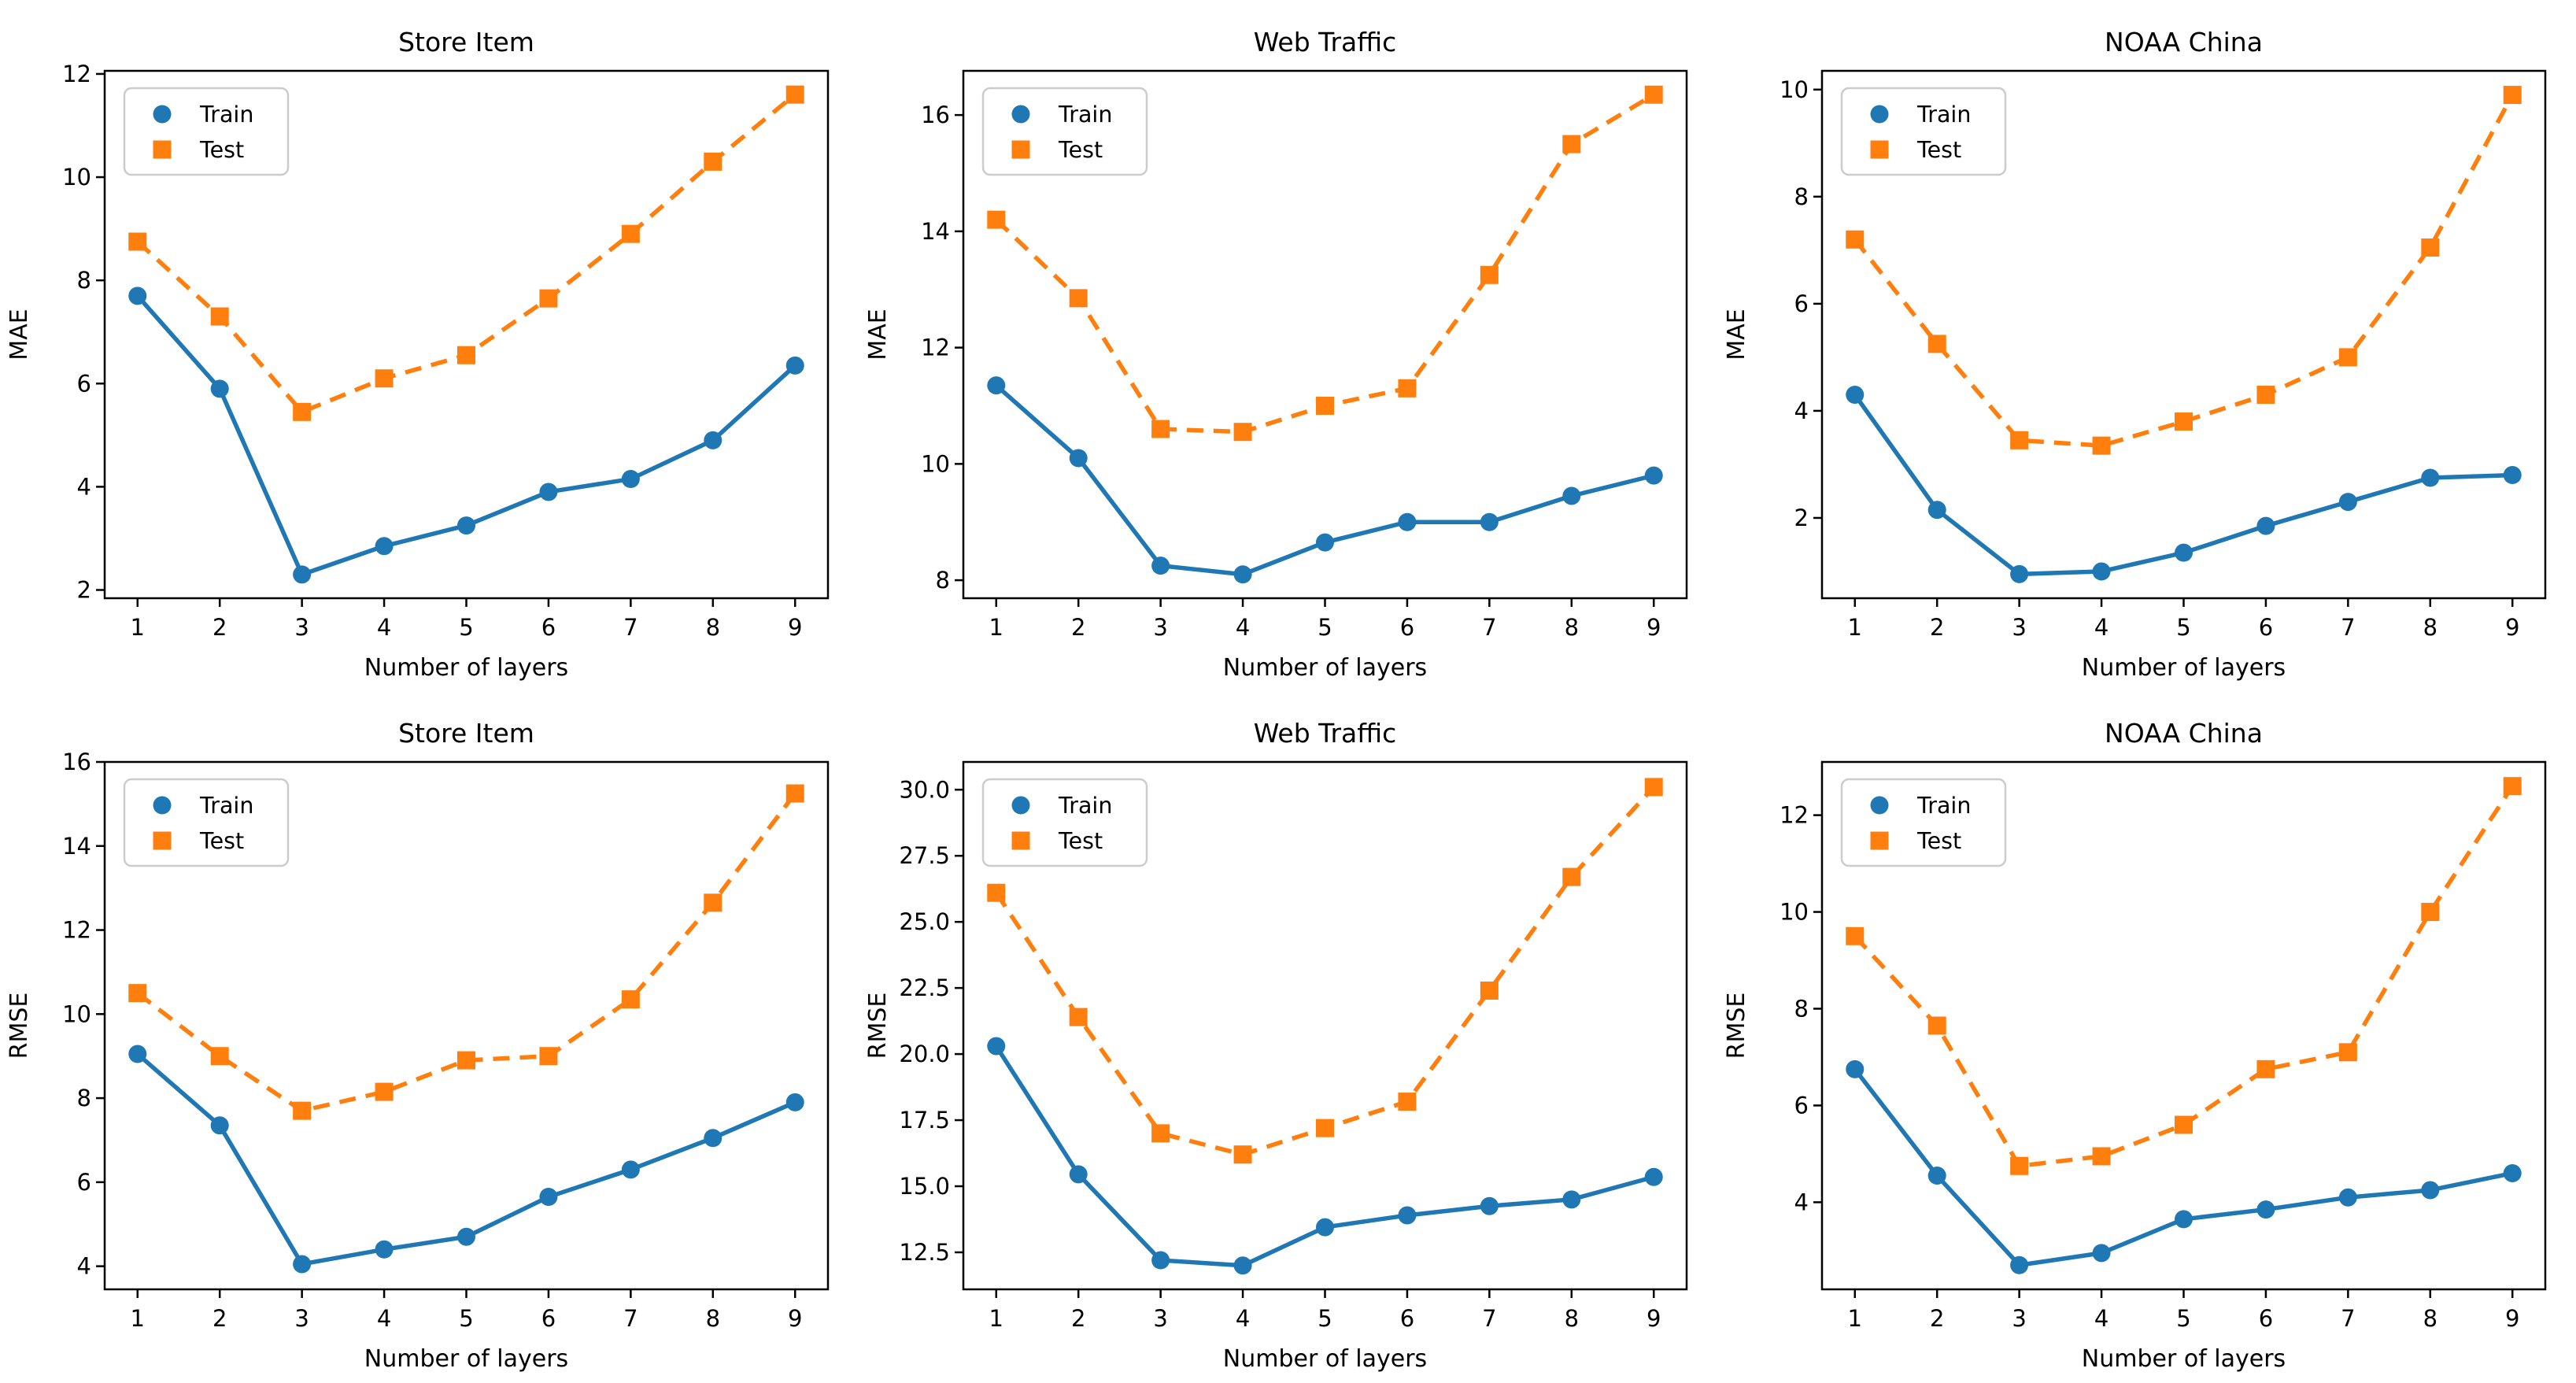 This screenshot has width=2576, height=1383. What do you see at coordinates (1736, 334) in the screenshot?
I see `y-axis-label: MAE` at bounding box center [1736, 334].